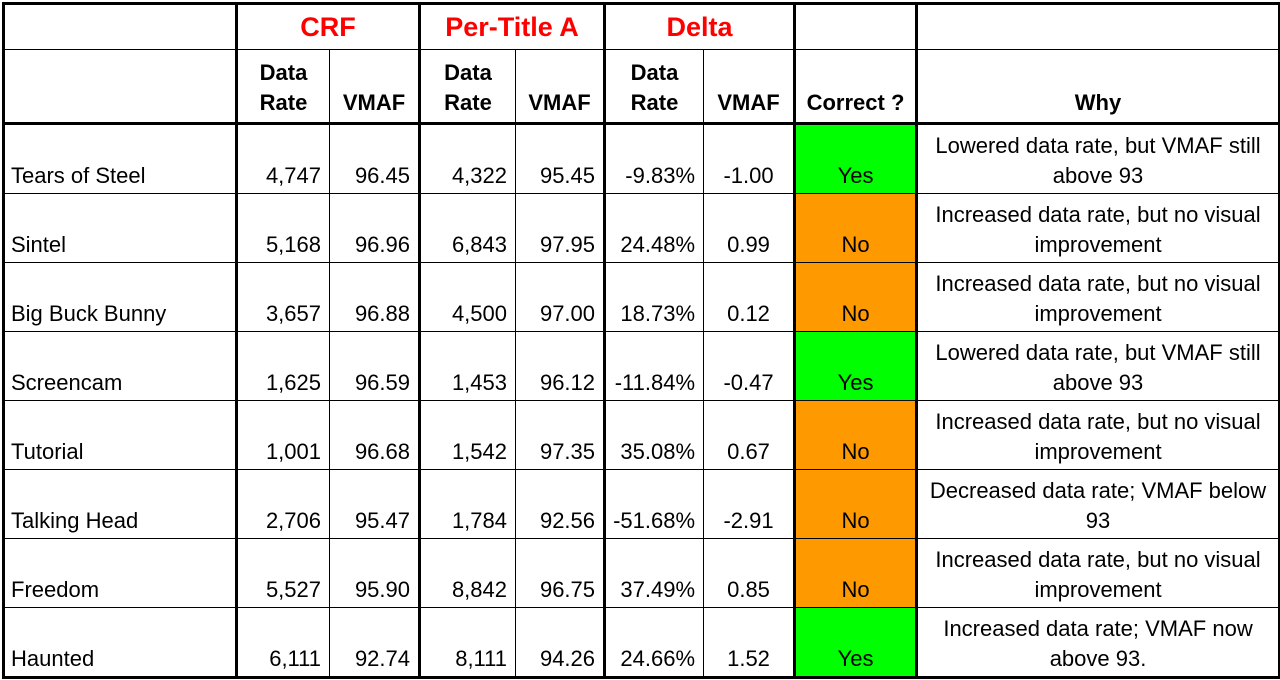  What do you see at coordinates (374, 87) in the screenshot?
I see `sub-header-crf-vmaf: VMAF` at bounding box center [374, 87].